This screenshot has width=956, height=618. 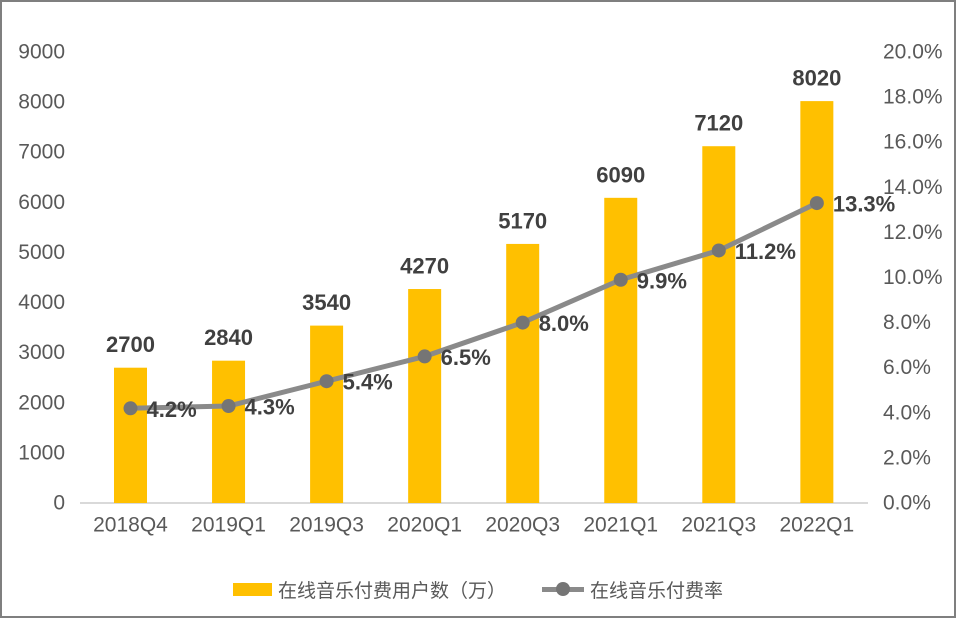 What do you see at coordinates (907, 412) in the screenshot?
I see `right-axis-tick-label: 4.0%` at bounding box center [907, 412].